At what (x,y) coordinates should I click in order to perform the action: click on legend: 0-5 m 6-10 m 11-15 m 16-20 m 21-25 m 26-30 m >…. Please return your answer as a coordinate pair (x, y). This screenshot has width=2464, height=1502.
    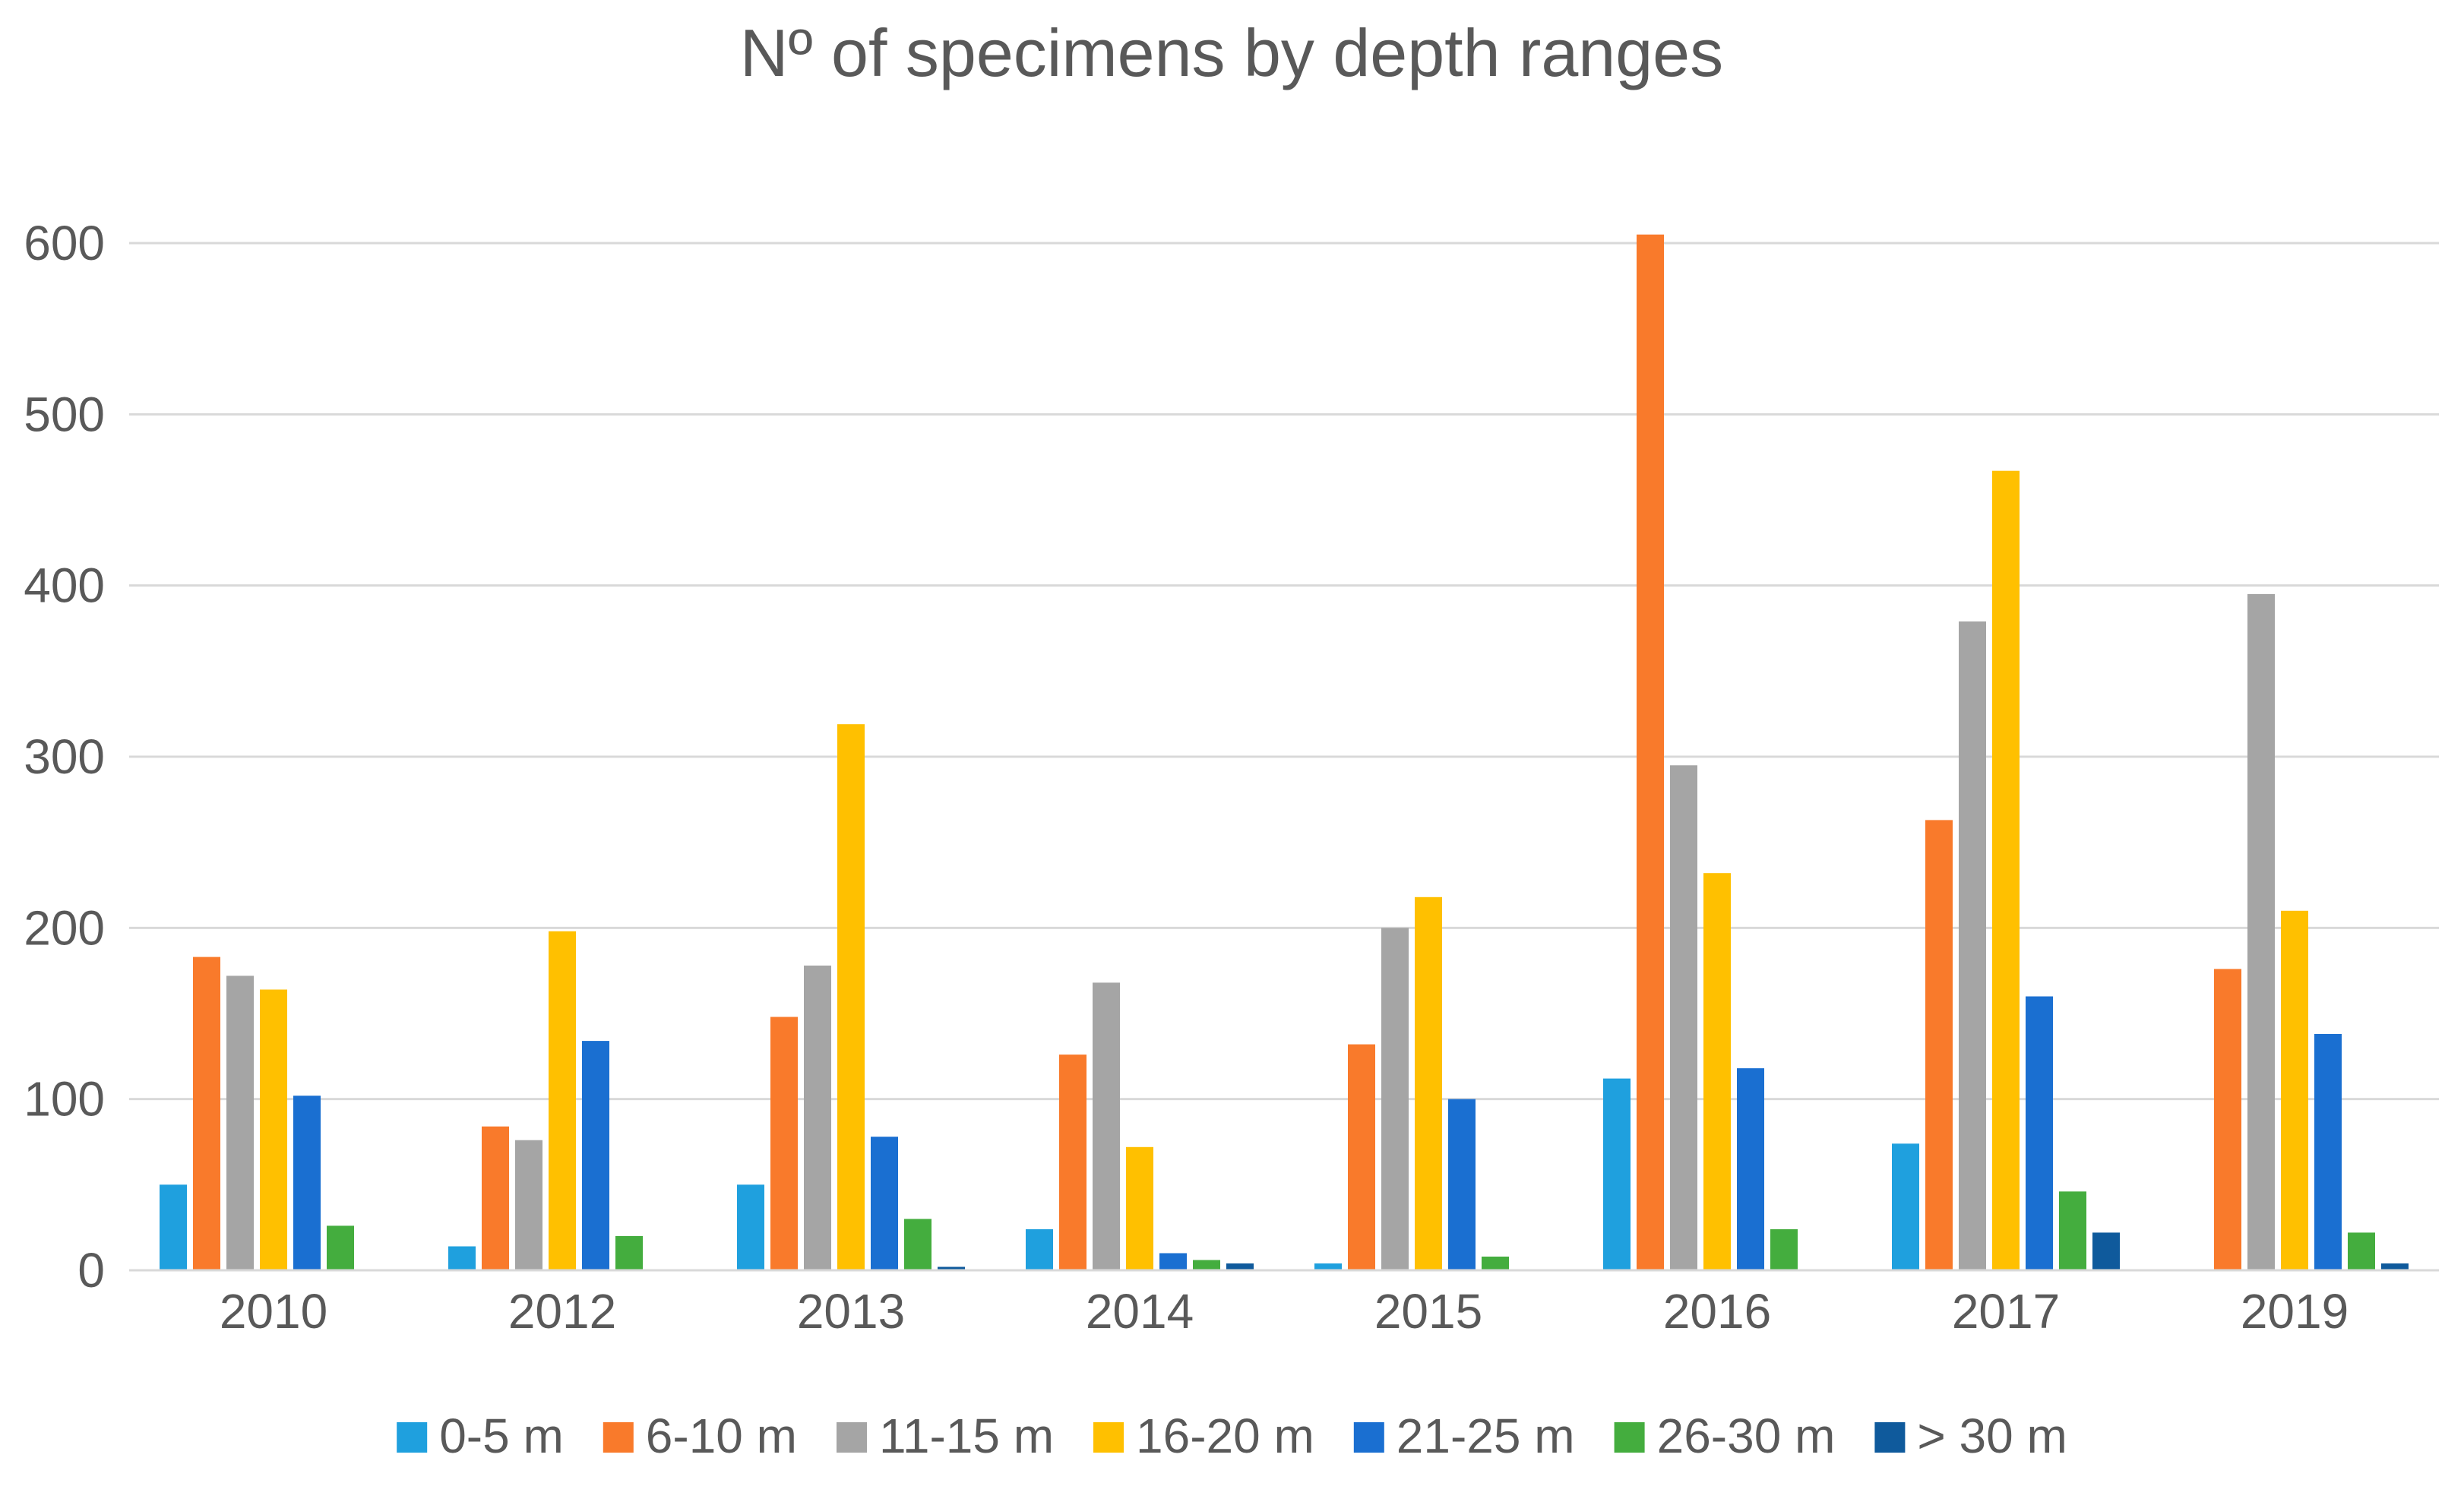
    Looking at the image, I should click on (1232, 1436).